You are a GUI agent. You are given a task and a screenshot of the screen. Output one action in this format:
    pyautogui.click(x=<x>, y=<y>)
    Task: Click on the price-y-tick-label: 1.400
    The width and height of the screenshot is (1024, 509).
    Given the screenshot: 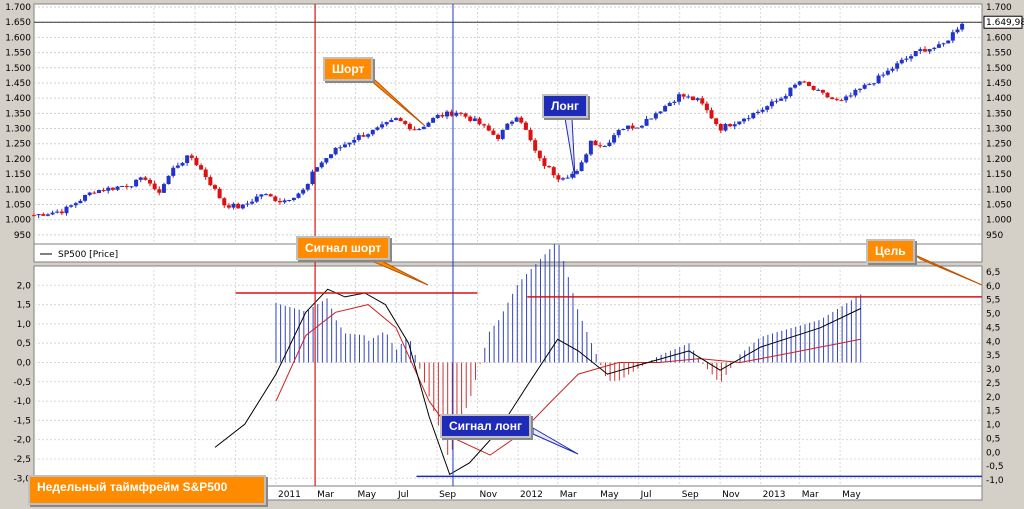 What is the action you would take?
    pyautogui.click(x=18, y=99)
    